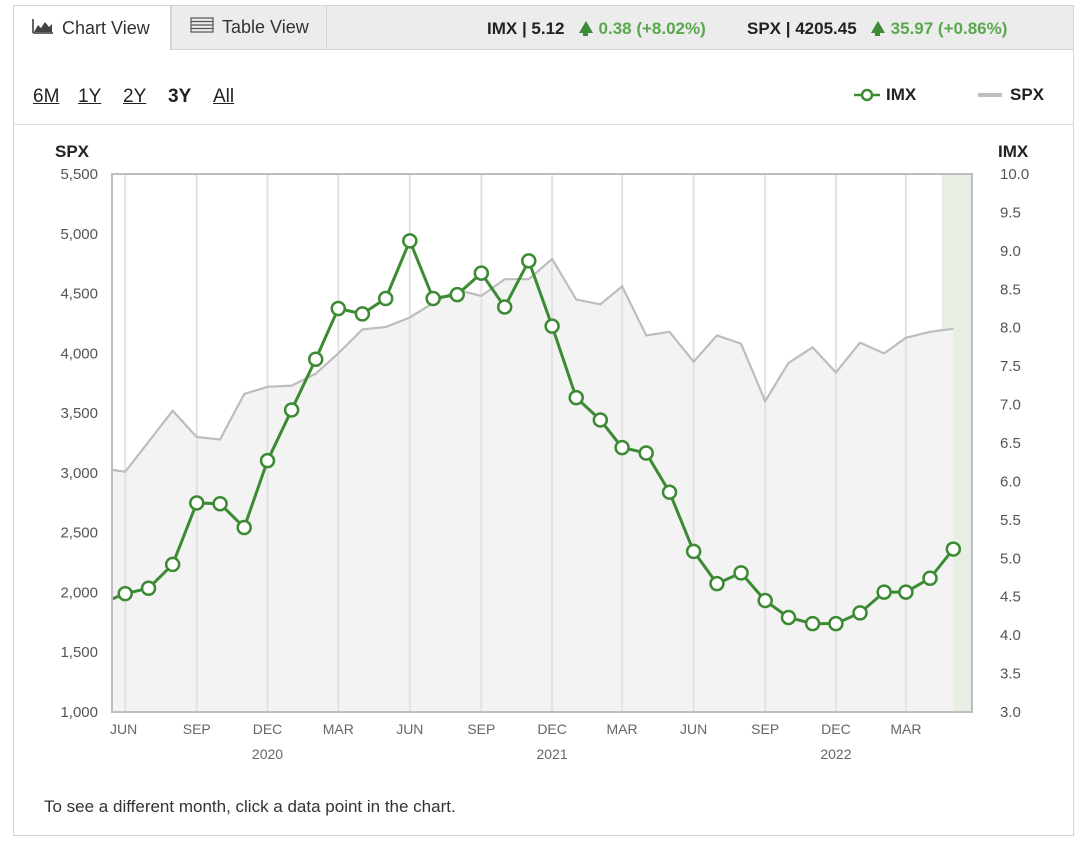 Image resolution: width=1081 pixels, height=844 pixels. What do you see at coordinates (990, 95) in the screenshot?
I see `legend-spx-line-icon` at bounding box center [990, 95].